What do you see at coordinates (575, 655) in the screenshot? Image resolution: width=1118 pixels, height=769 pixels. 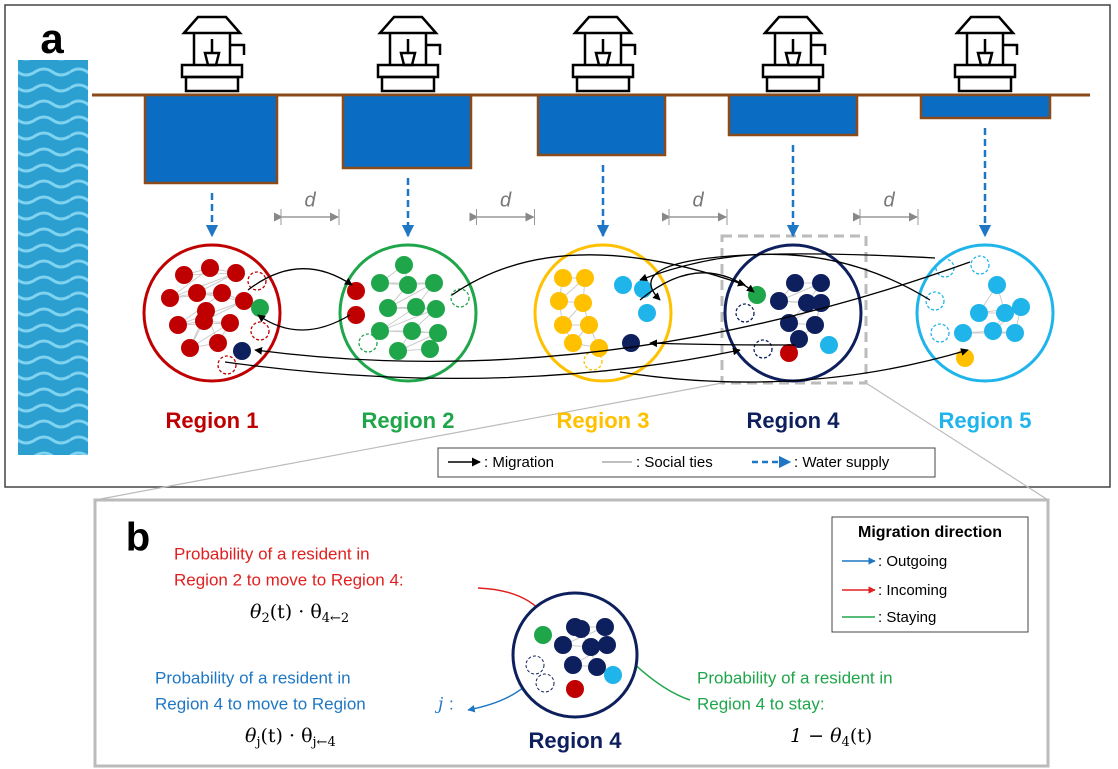 I see `region-circle` at bounding box center [575, 655].